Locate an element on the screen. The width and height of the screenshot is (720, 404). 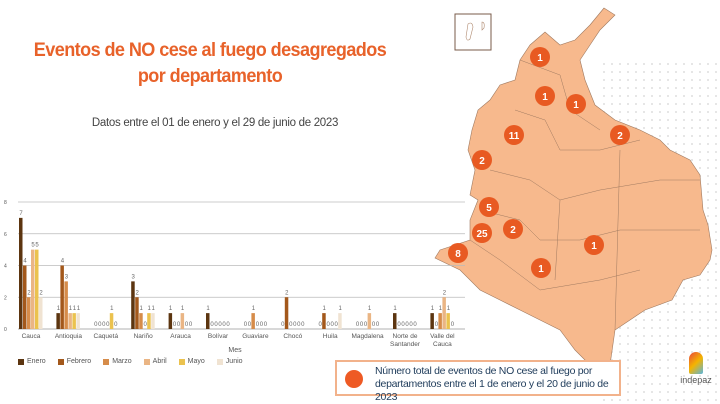
marker-count: 11 is located at coordinates (514, 136).